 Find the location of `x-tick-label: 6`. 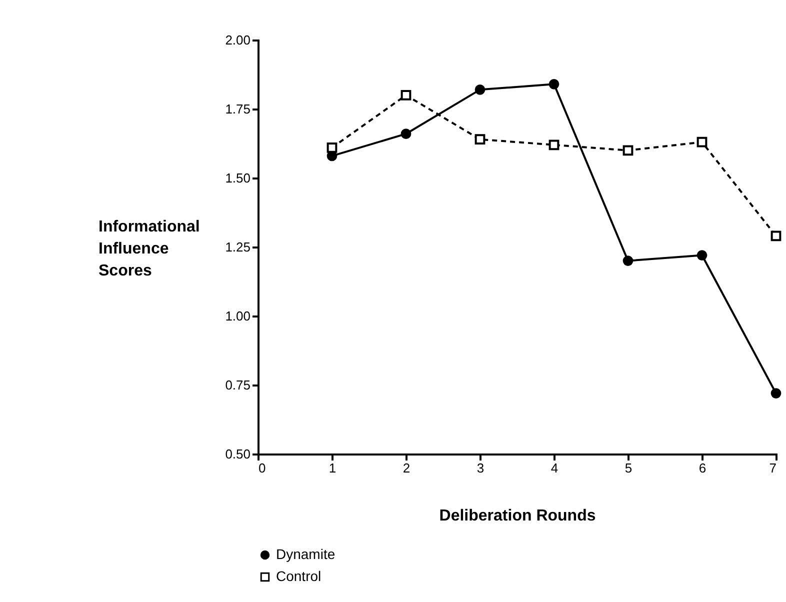

x-tick-label: 6 is located at coordinates (702, 468).